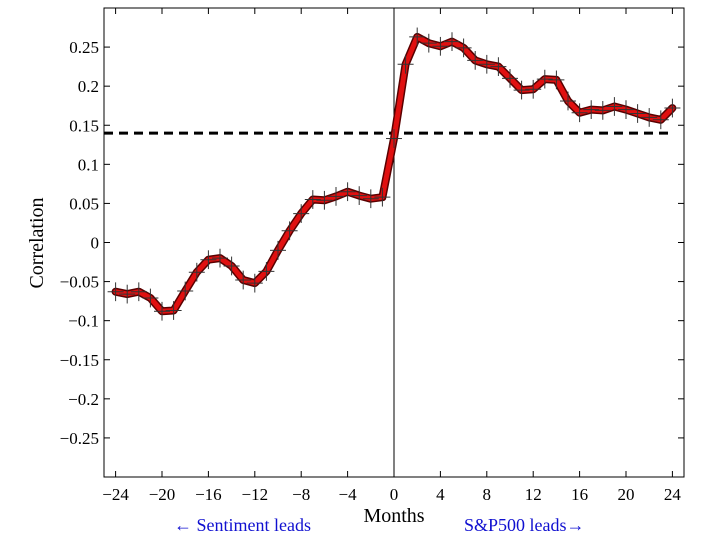 The image size is (720, 540). What do you see at coordinates (208, 494) in the screenshot?
I see `x-tick-label: −16` at bounding box center [208, 494].